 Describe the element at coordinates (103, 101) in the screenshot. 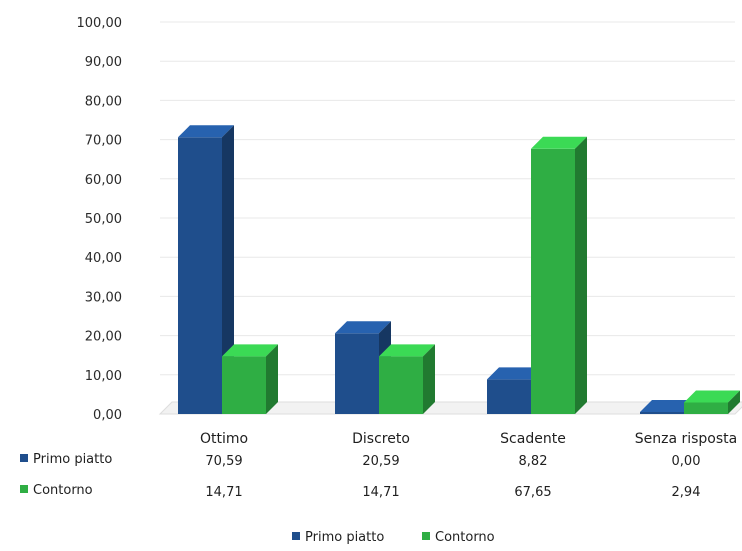

I see `y-tick-label: 80,00` at that location.